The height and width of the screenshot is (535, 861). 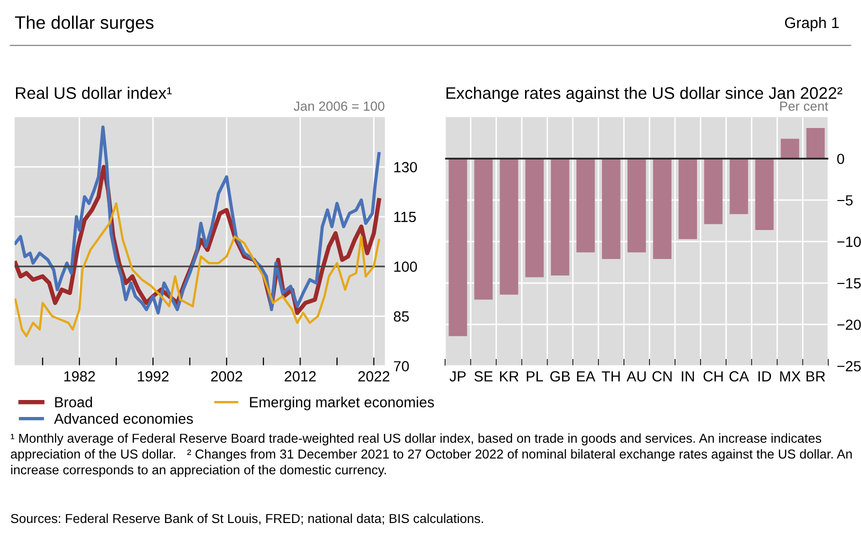 What do you see at coordinates (94, 92) in the screenshot?
I see `chart-title: Real US dollar index¹` at bounding box center [94, 92].